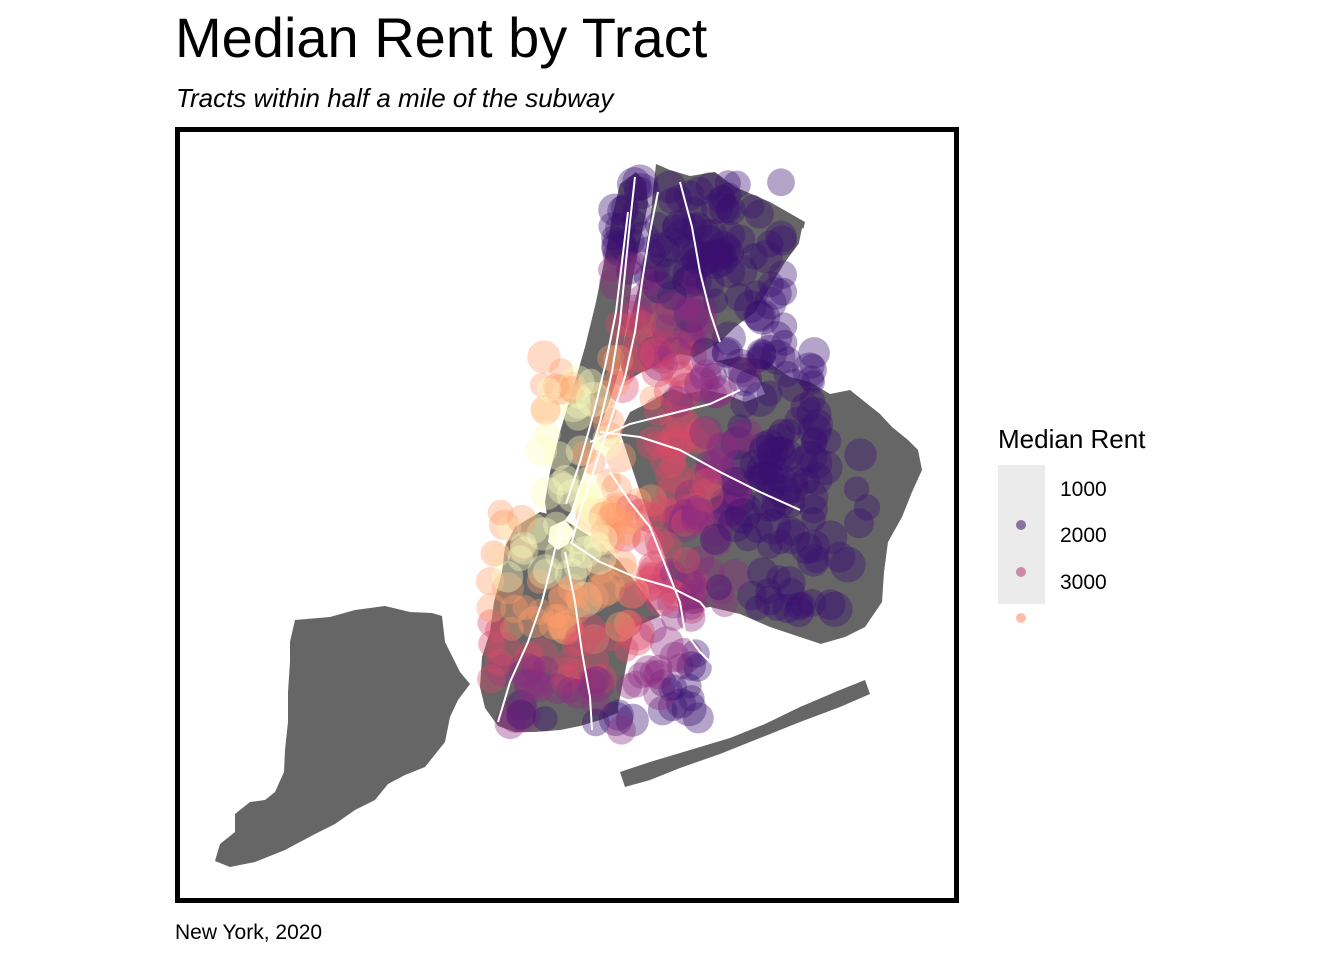 The image size is (1344, 960). I want to click on subway-line-brooklyn-east, so click(647, 587).